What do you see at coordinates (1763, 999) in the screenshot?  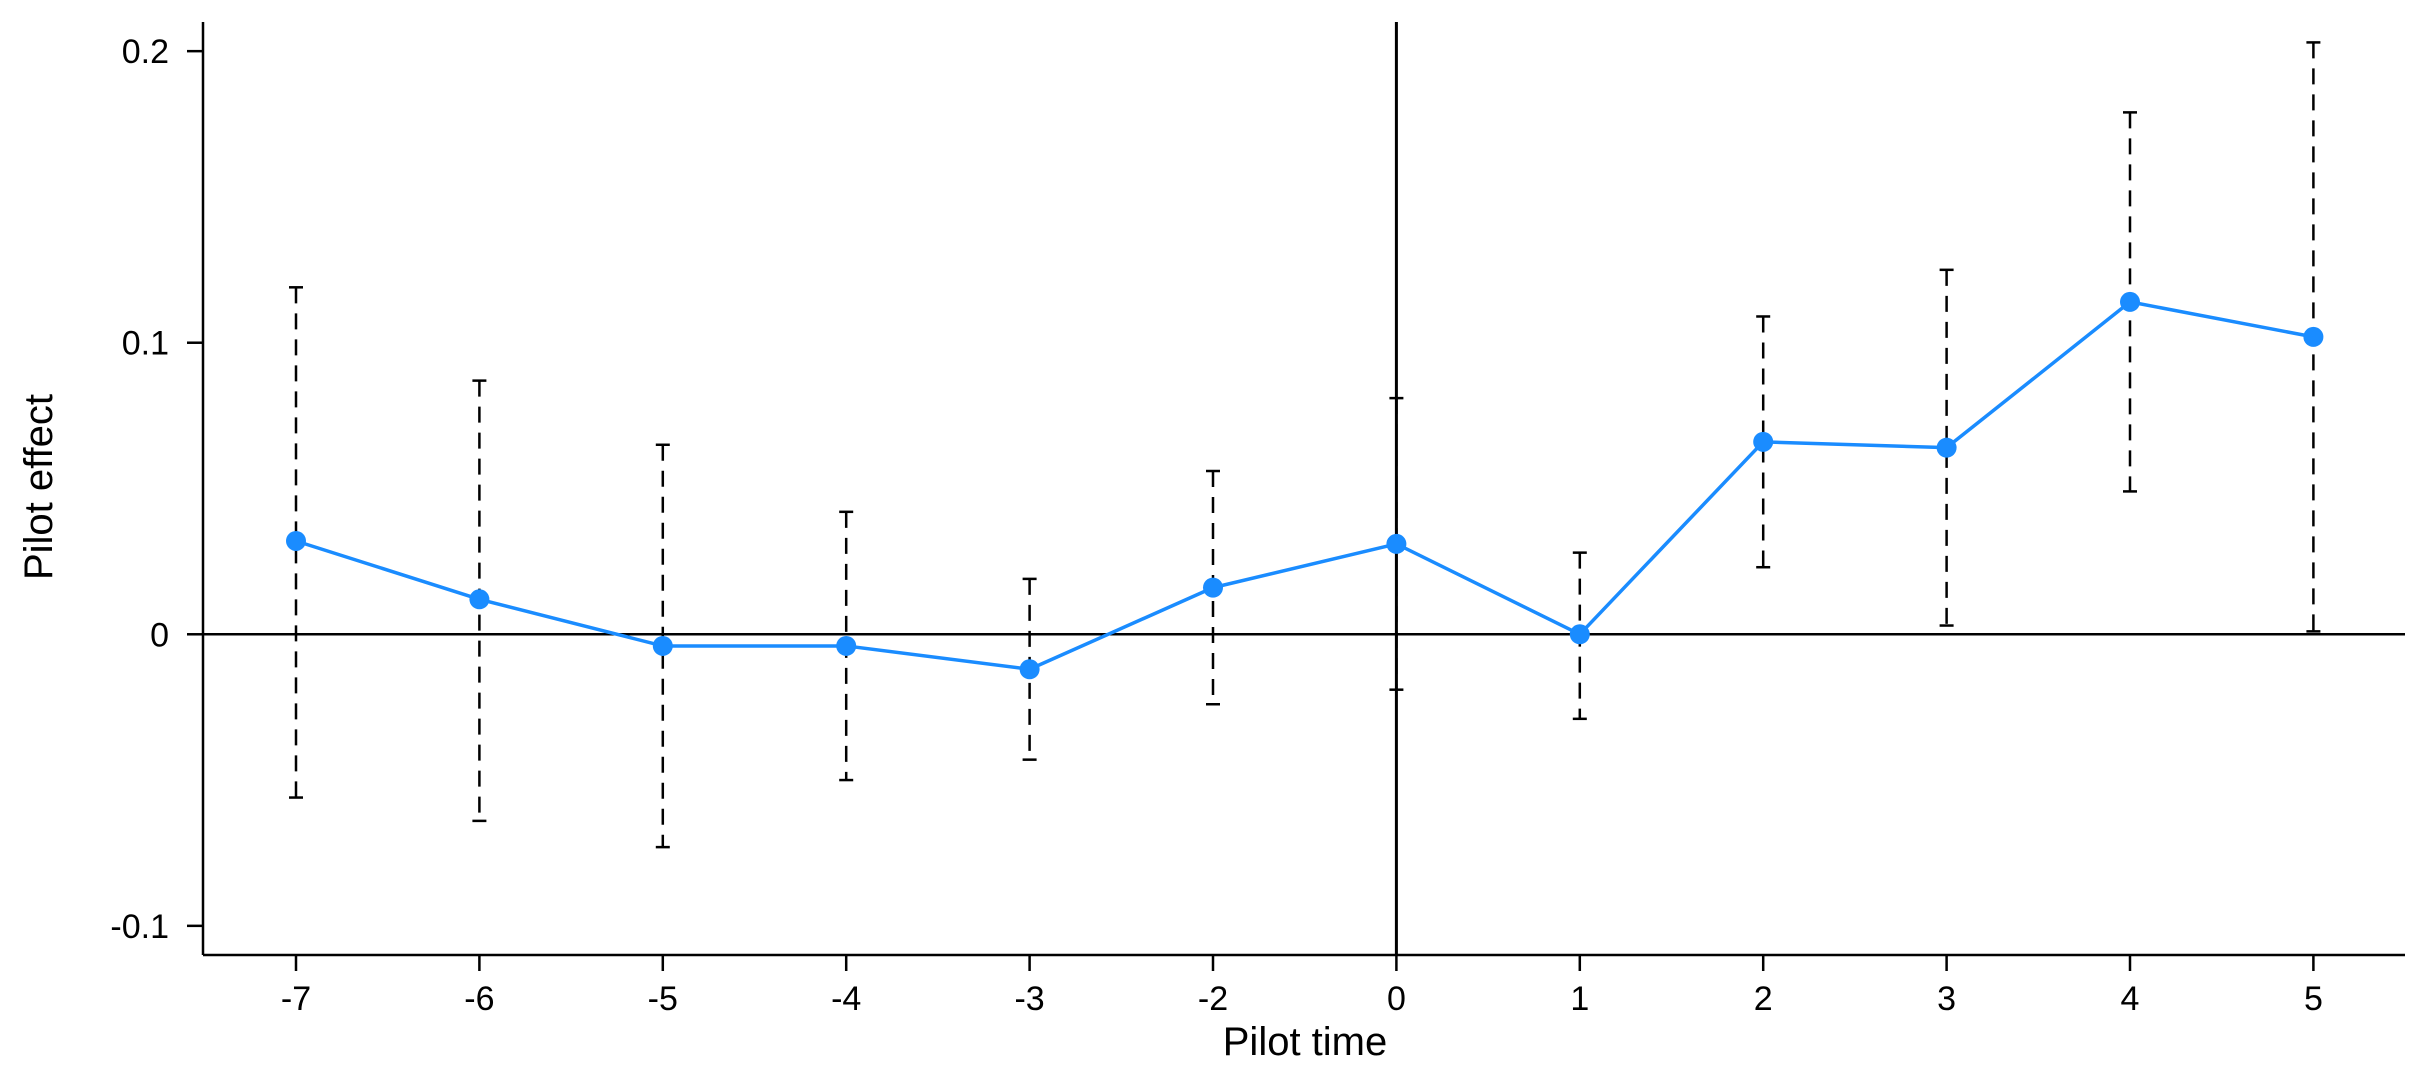 I see `x-tick-label: 2` at bounding box center [1763, 999].